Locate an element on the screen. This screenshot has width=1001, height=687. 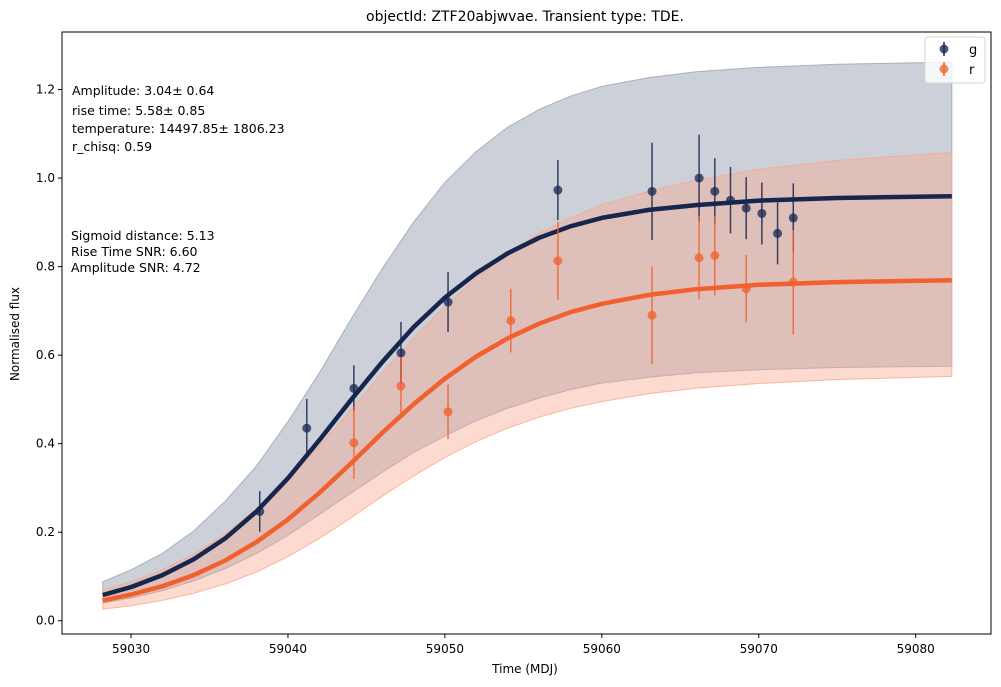
annotation-text: Rise Time SNR: 6.60 is located at coordinates (134, 251).